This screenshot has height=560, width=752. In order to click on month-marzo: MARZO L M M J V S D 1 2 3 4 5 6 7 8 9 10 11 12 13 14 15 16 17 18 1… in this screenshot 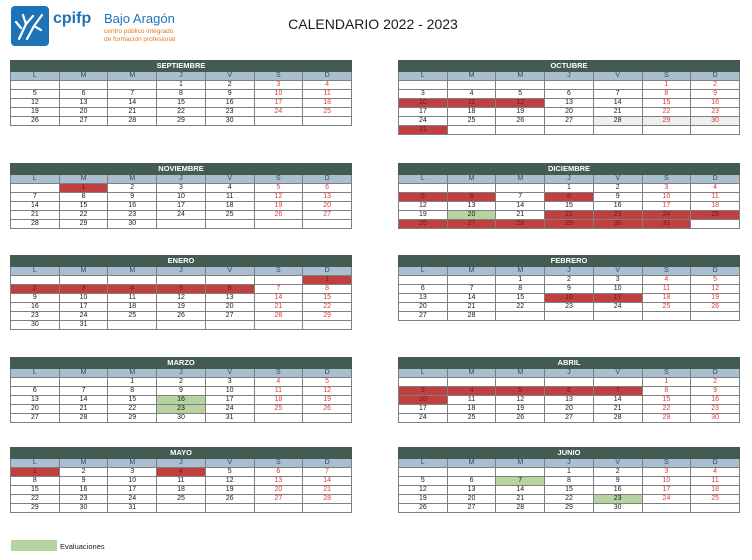, I will do `click(181, 390)`.